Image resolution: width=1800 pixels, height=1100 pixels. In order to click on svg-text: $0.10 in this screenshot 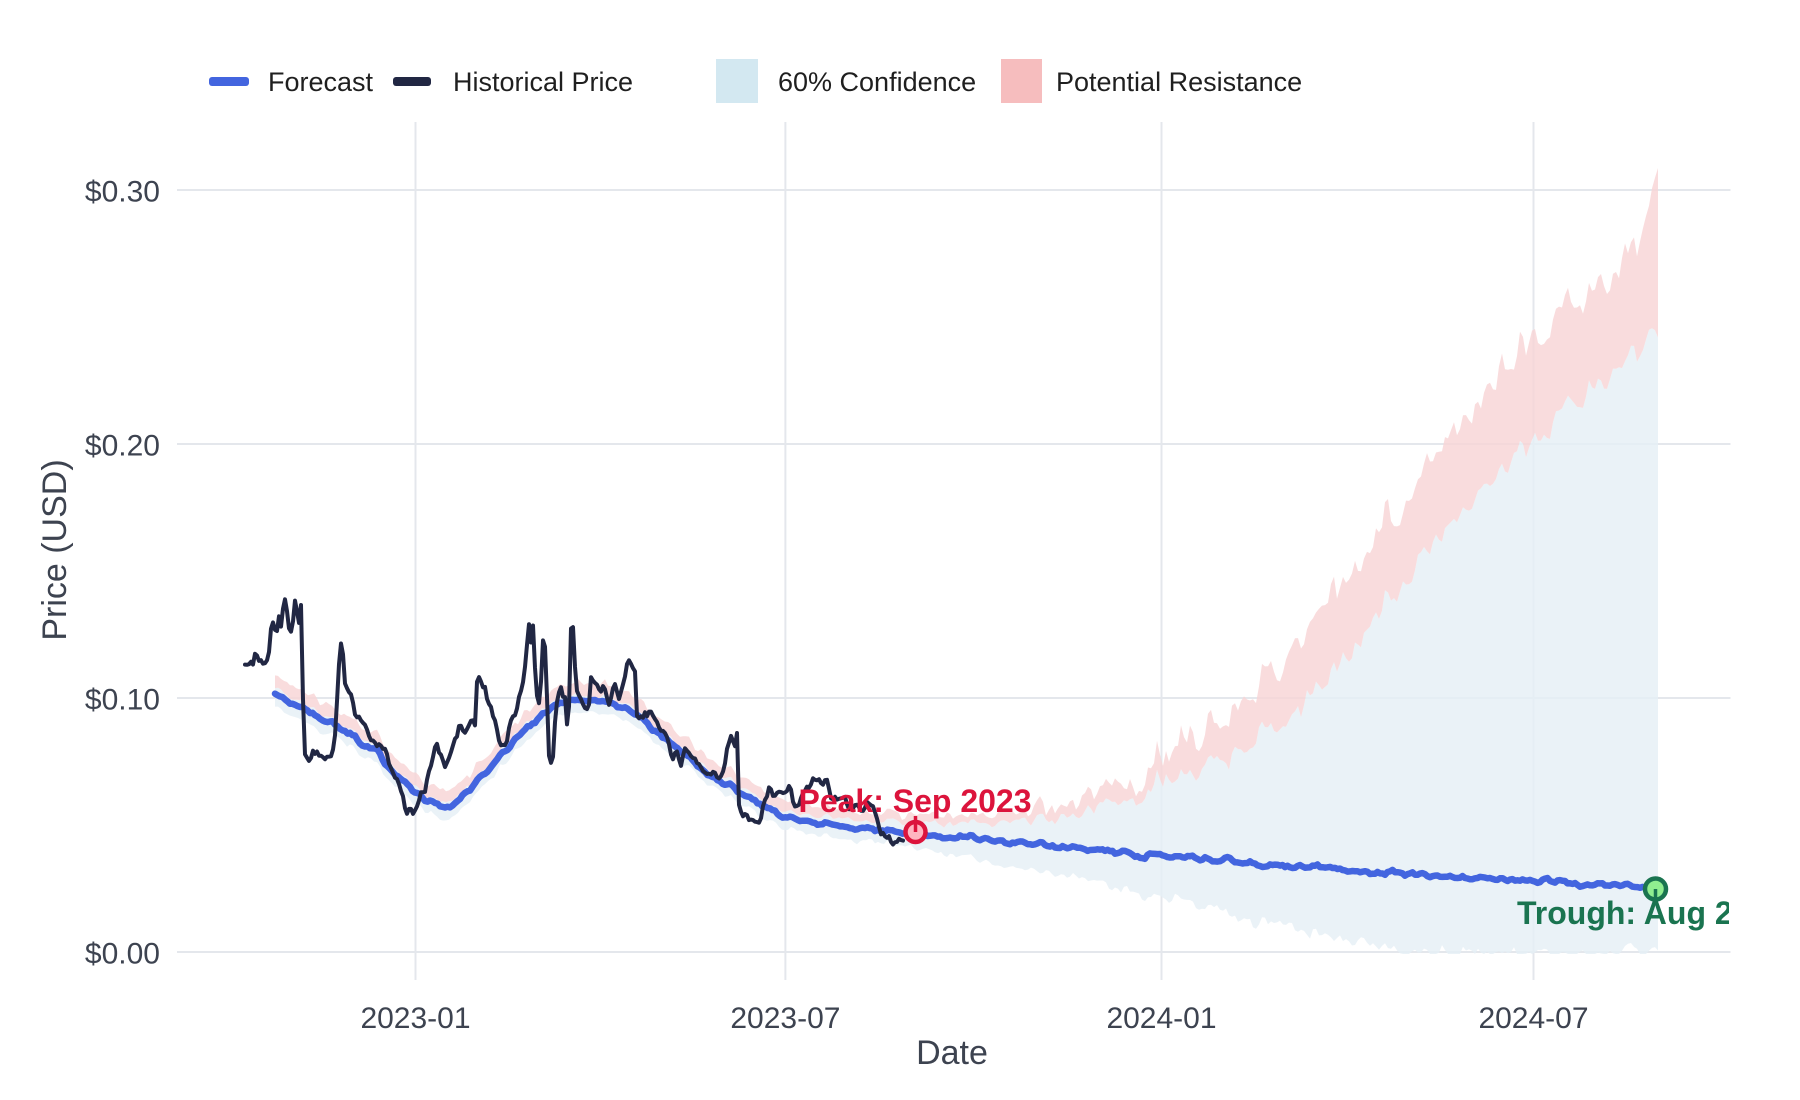, I will do `click(122, 700)`.